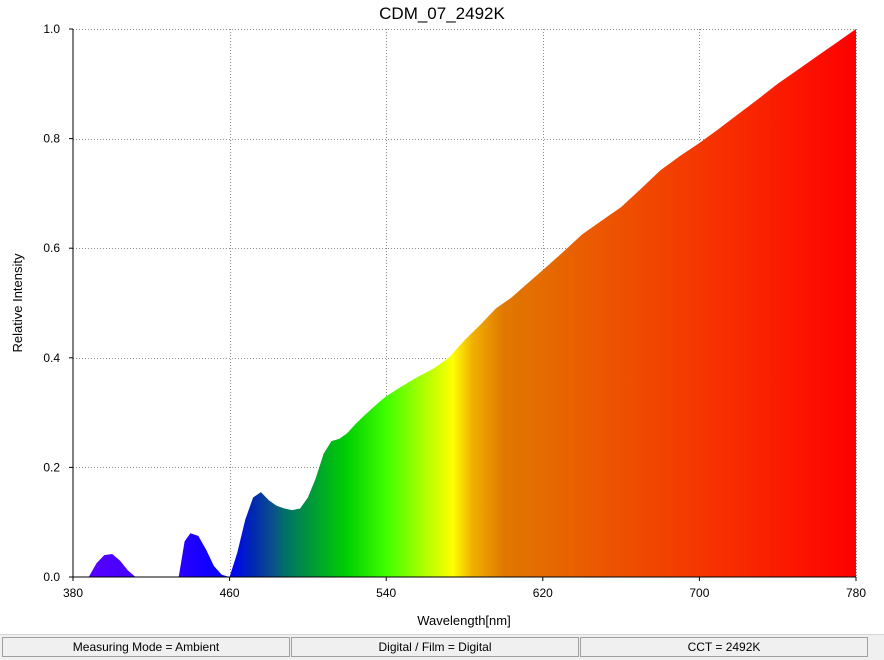 The height and width of the screenshot is (660, 884). What do you see at coordinates (51, 577) in the screenshot?
I see `y-tick-label: 0.0` at bounding box center [51, 577].